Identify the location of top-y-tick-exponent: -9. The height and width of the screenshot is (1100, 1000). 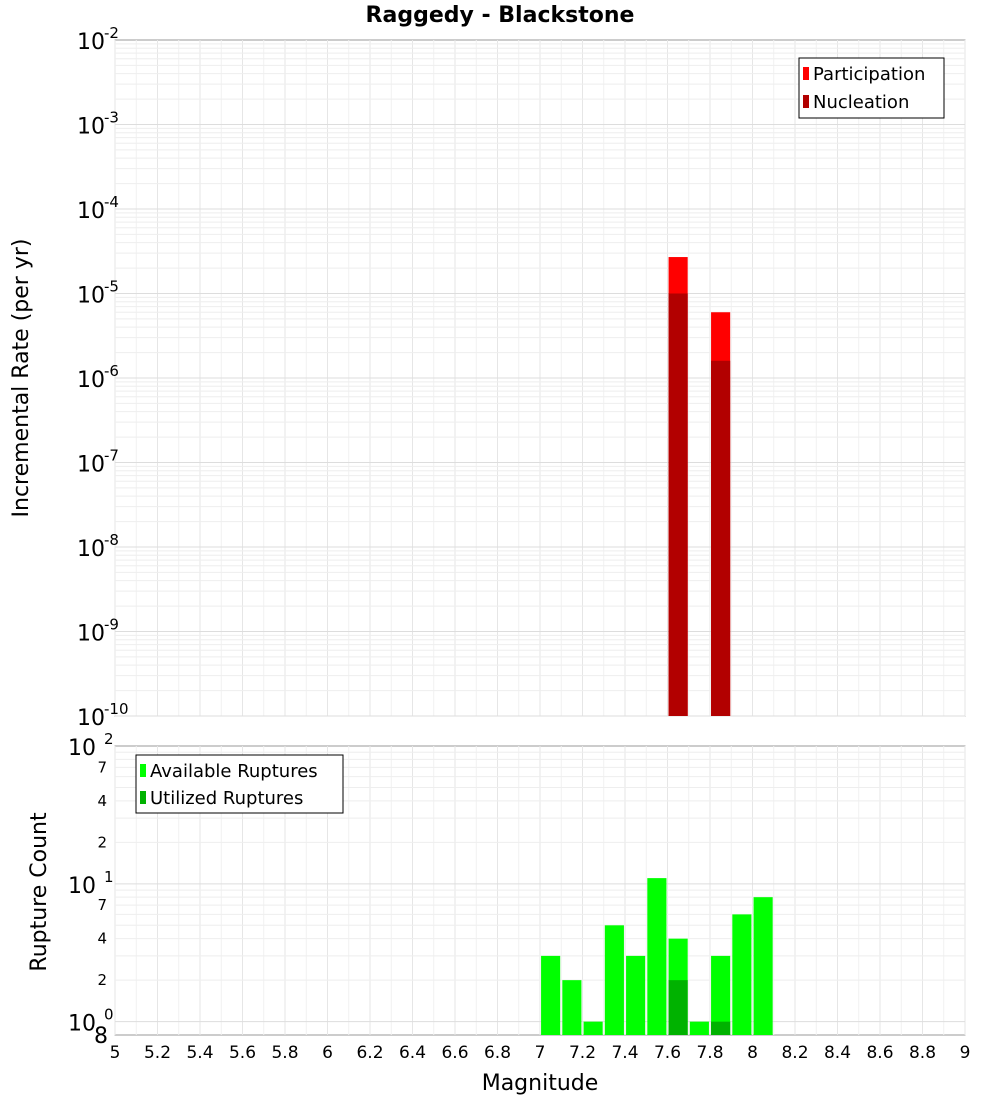
(111, 625).